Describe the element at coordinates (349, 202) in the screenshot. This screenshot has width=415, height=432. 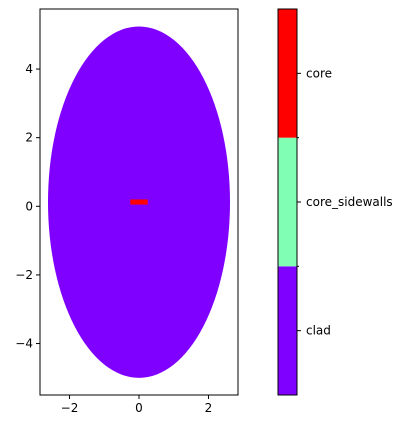
I see `colorbar-label-core_sidewalls: core_sidewalls` at that location.